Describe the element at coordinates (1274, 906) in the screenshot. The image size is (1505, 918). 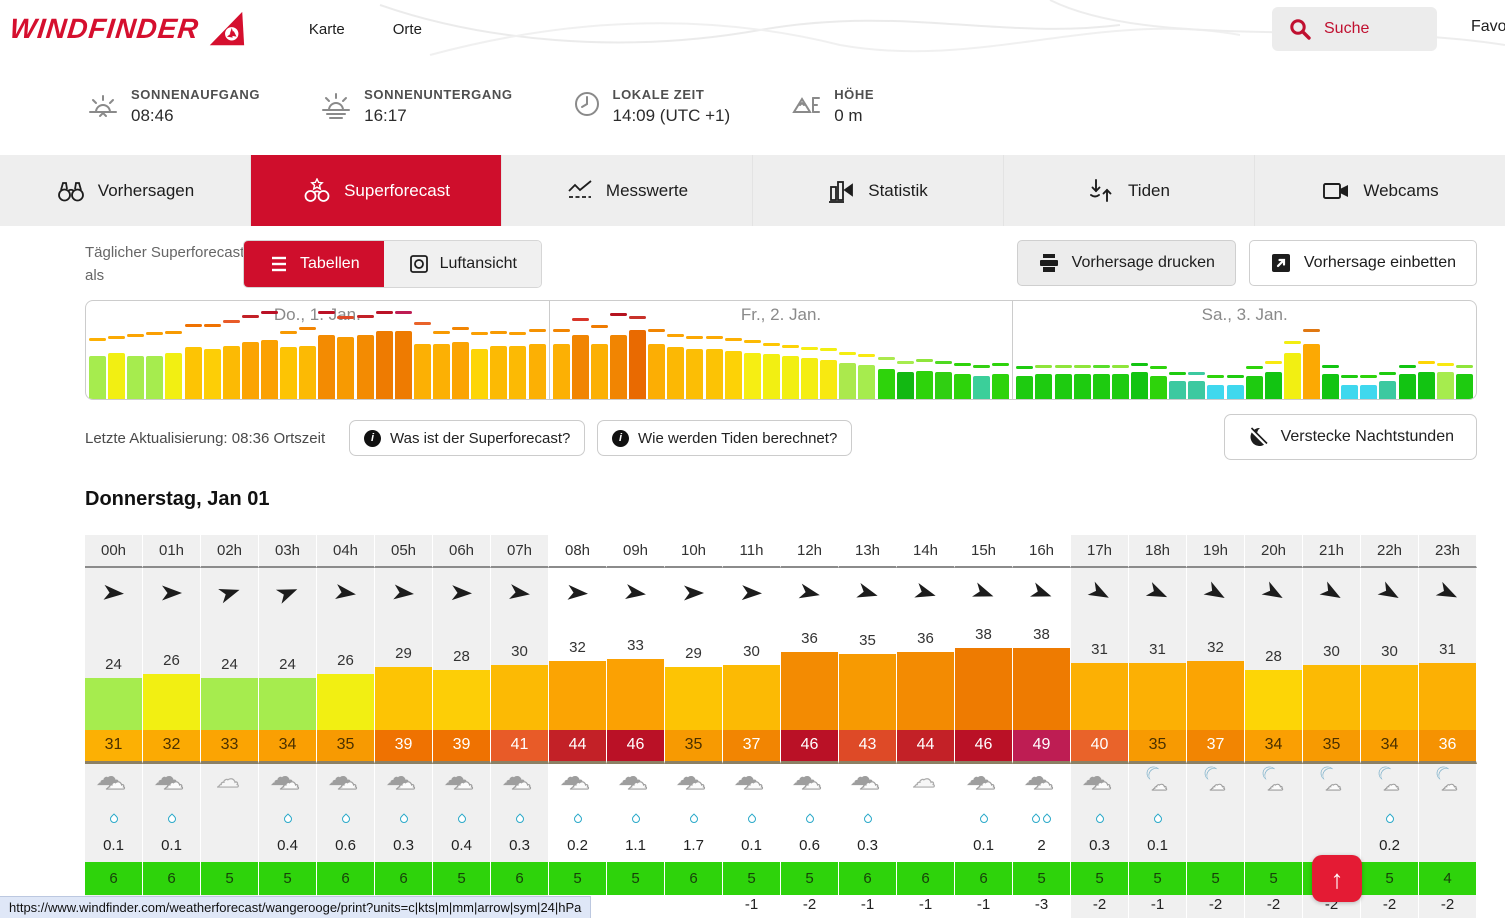
I see `temperature-cell: -2` at that location.